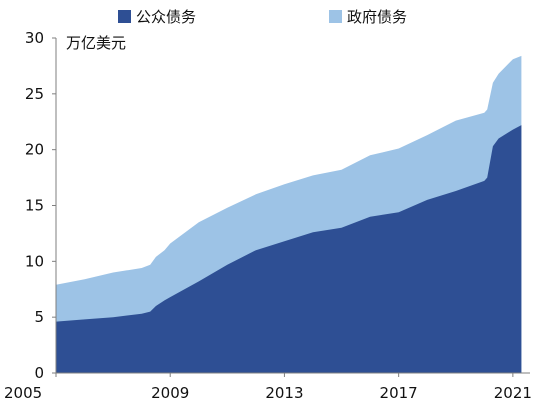 The width and height of the screenshot is (549, 409). I want to click on legend-swatch-government-debt, so click(335, 16).